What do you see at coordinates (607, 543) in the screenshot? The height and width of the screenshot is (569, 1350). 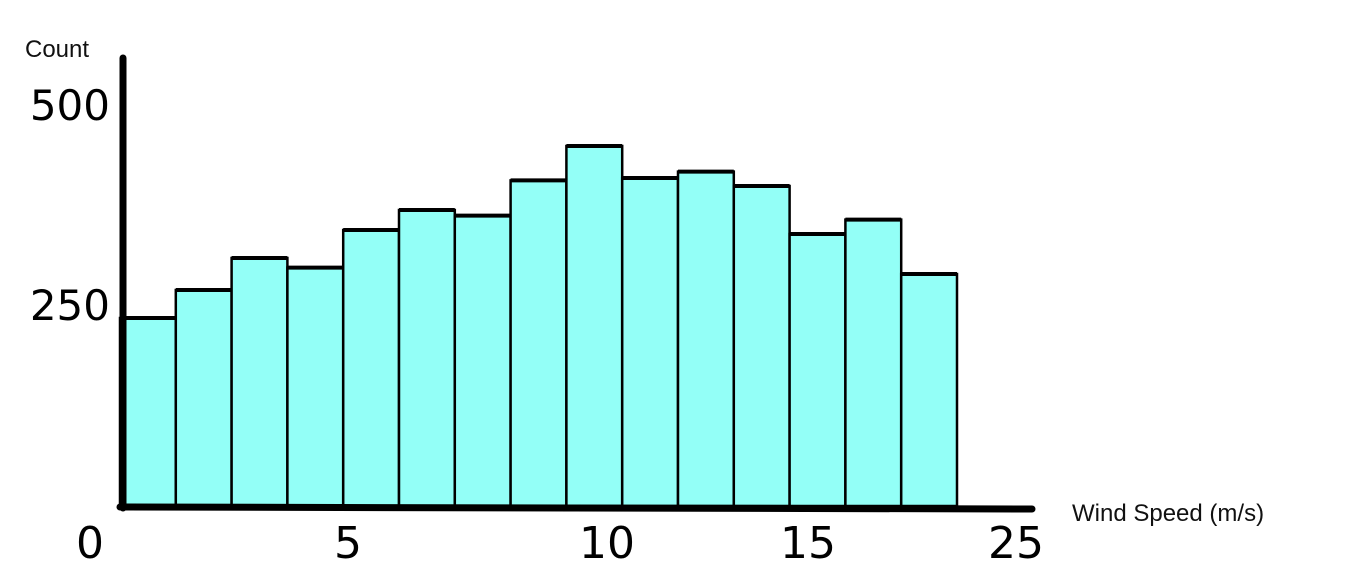 I see `x-tick-label: 10` at bounding box center [607, 543].